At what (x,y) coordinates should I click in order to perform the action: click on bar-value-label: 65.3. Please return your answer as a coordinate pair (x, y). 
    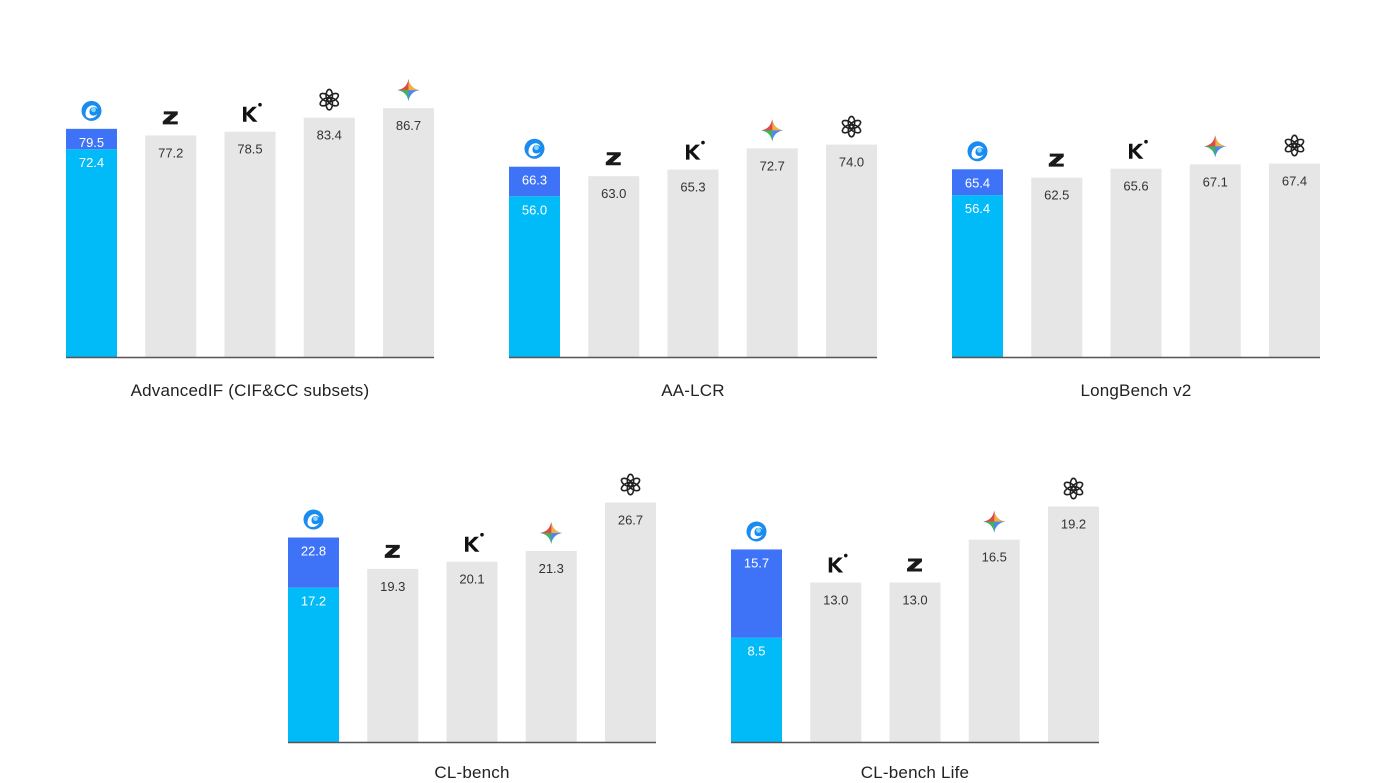
    Looking at the image, I should click on (692, 187).